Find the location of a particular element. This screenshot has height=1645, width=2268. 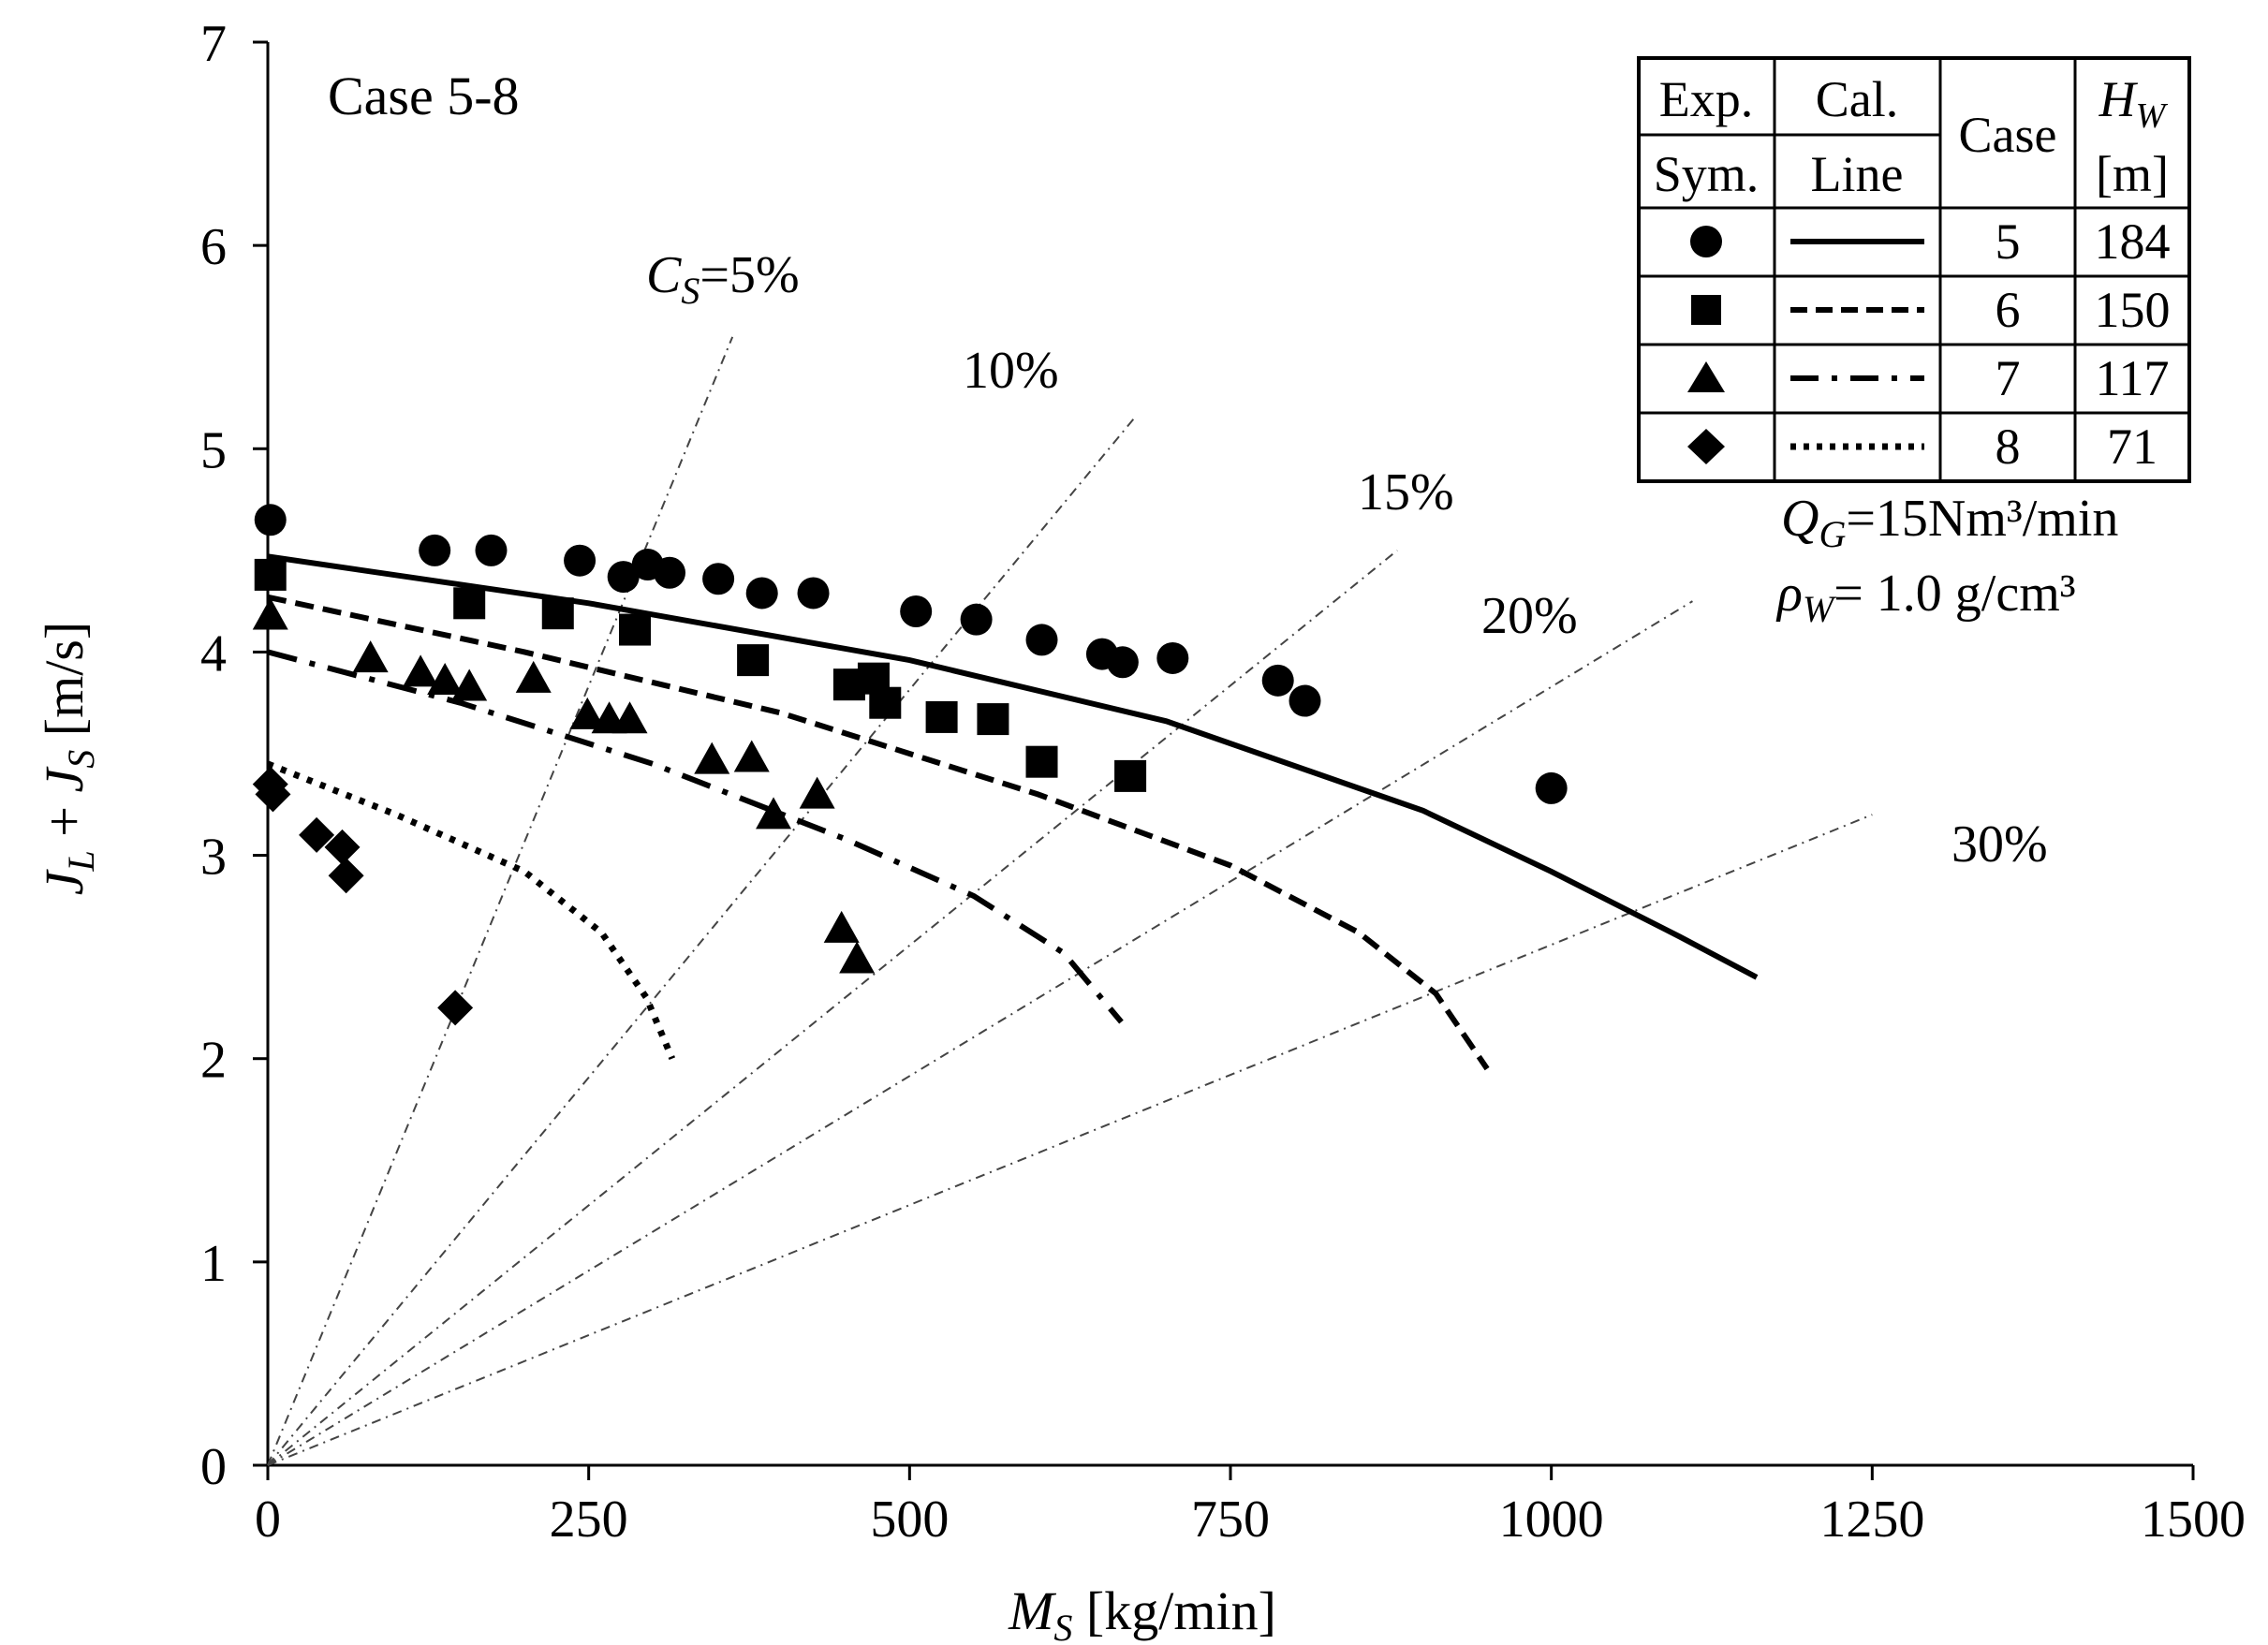

x-title-sub: S is located at coordinates (1062, 1626).